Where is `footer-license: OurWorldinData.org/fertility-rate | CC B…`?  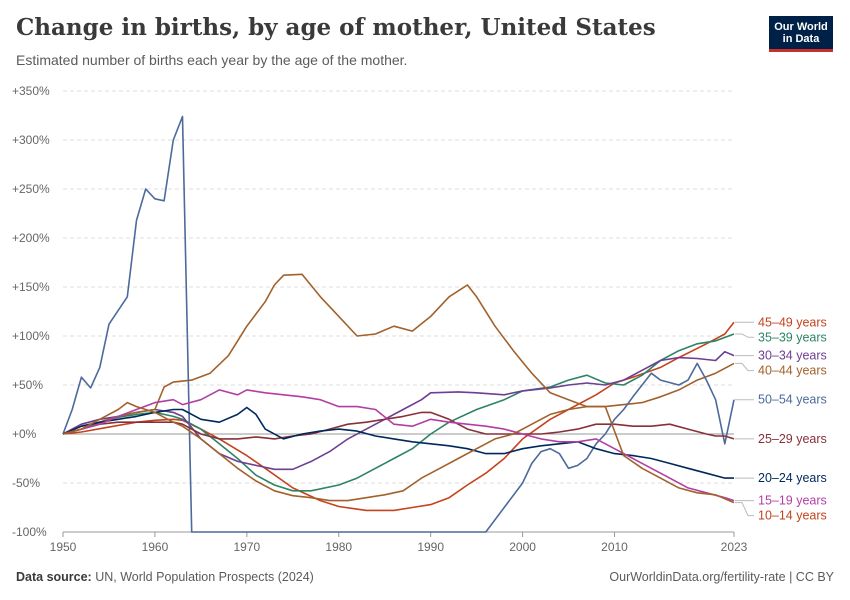 footer-license: OurWorldinData.org/fertility-rate | CC B… is located at coordinates (721, 577).